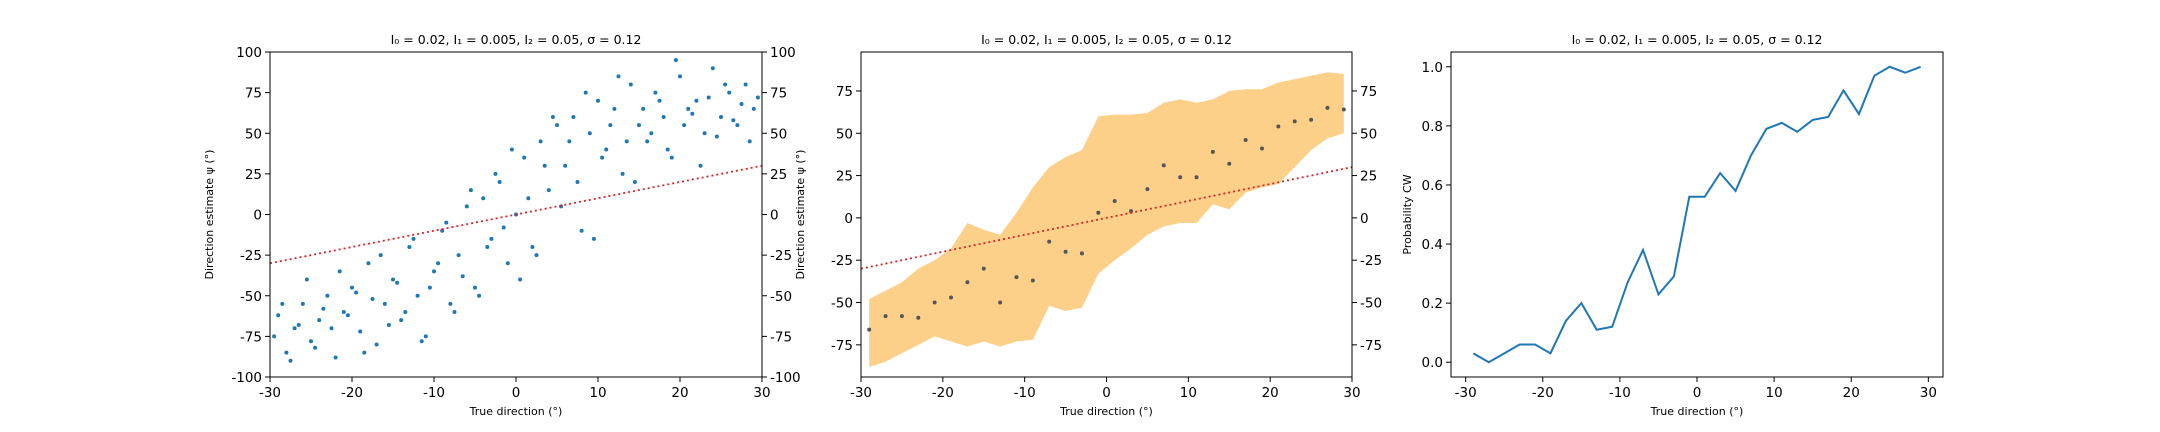 The width and height of the screenshot is (2160, 432). What do you see at coordinates (943, 393) in the screenshot?
I see `x-tick-label: -20` at bounding box center [943, 393].